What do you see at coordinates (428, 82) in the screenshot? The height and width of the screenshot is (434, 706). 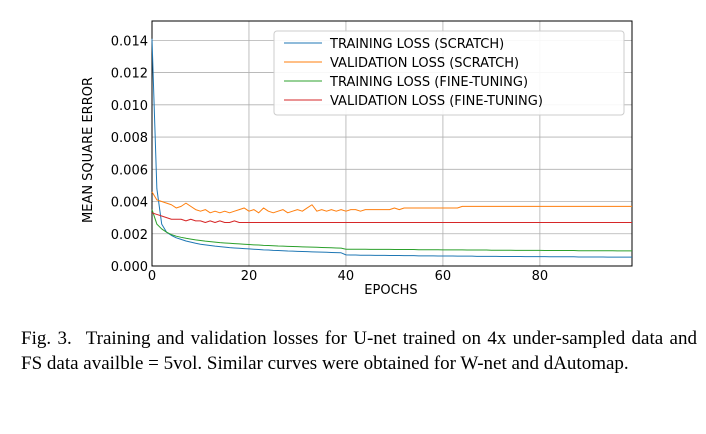 I see `legend-label: TRAINING LOSS (FINE-TUNING)` at bounding box center [428, 82].